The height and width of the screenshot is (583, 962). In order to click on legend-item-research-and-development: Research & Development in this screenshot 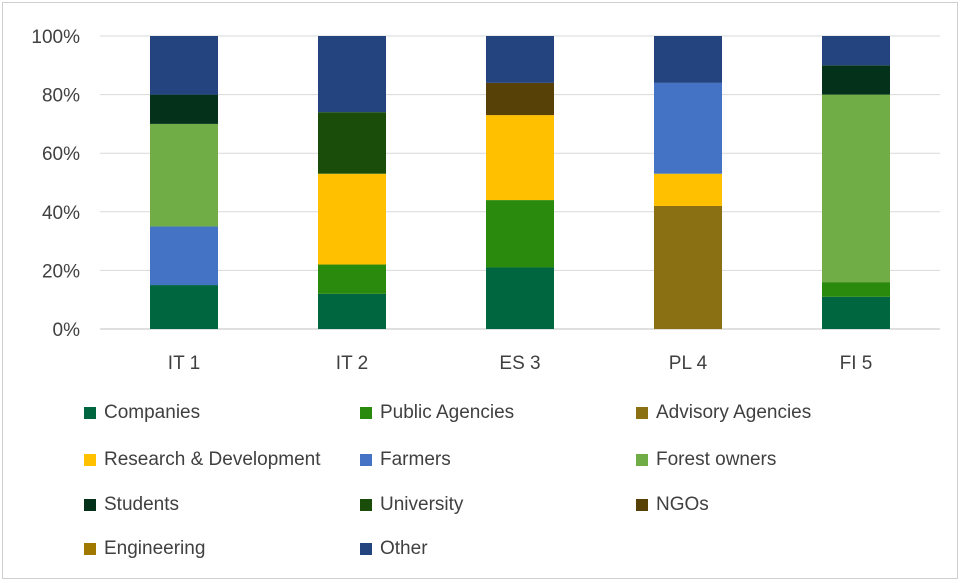, I will do `click(202, 460)`.